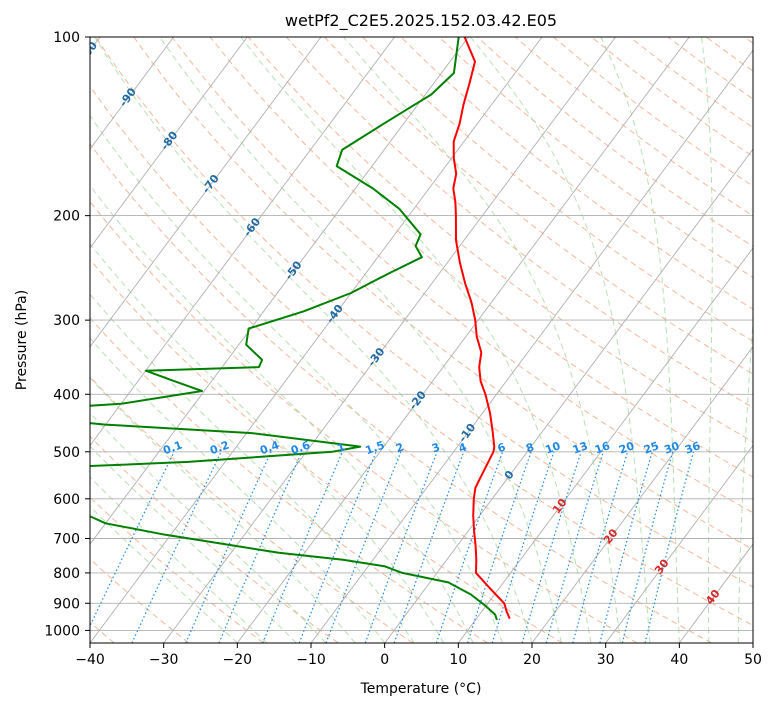  I want to click on isotherm-label: -50, so click(293, 270).